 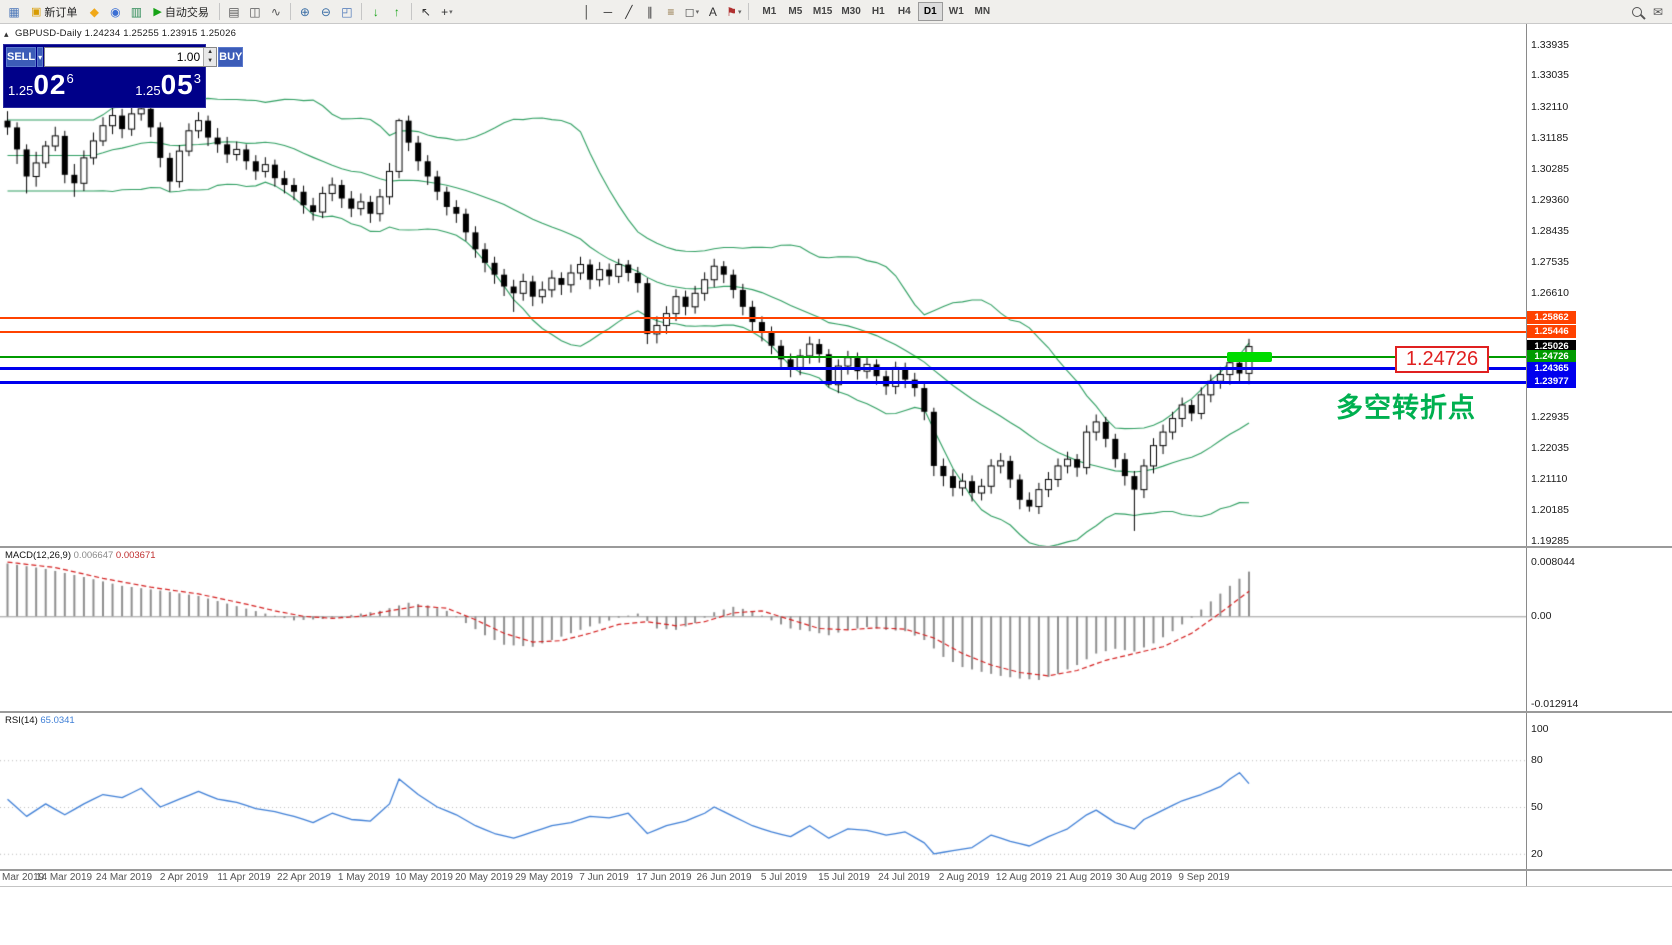 What do you see at coordinates (234, 12) in the screenshot?
I see `ohlc-bars-type-icon: ▤` at bounding box center [234, 12].